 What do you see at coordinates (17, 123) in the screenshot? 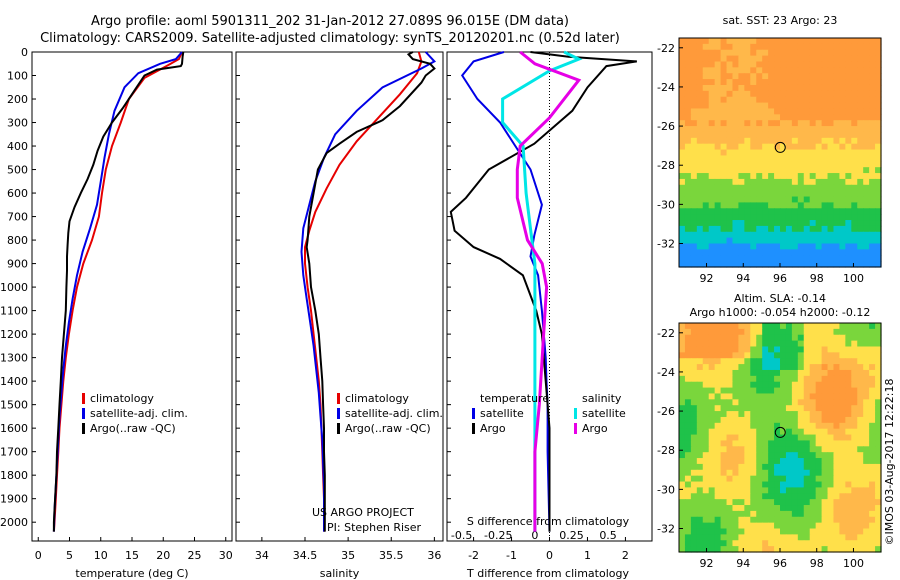
I see `y-tick-label: 300` at bounding box center [17, 123].